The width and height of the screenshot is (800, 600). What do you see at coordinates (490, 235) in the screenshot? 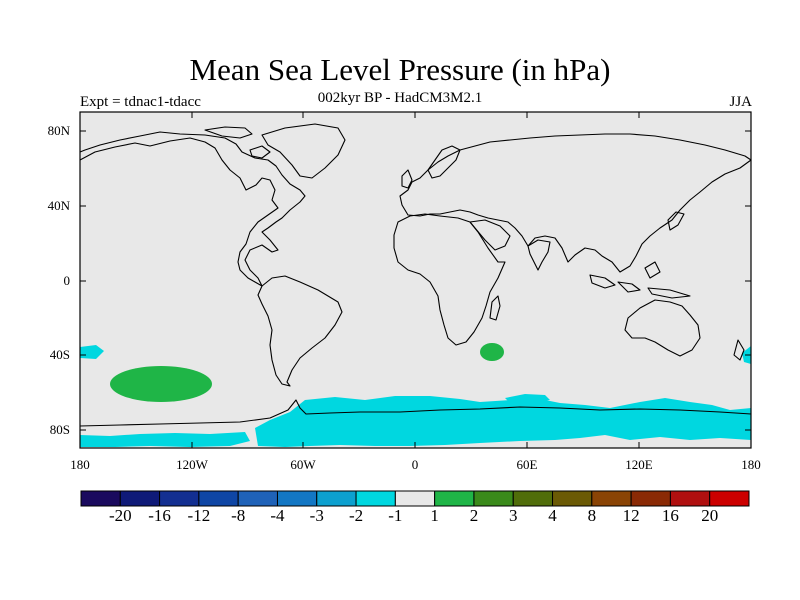
I see `coast-arabia` at bounding box center [490, 235].